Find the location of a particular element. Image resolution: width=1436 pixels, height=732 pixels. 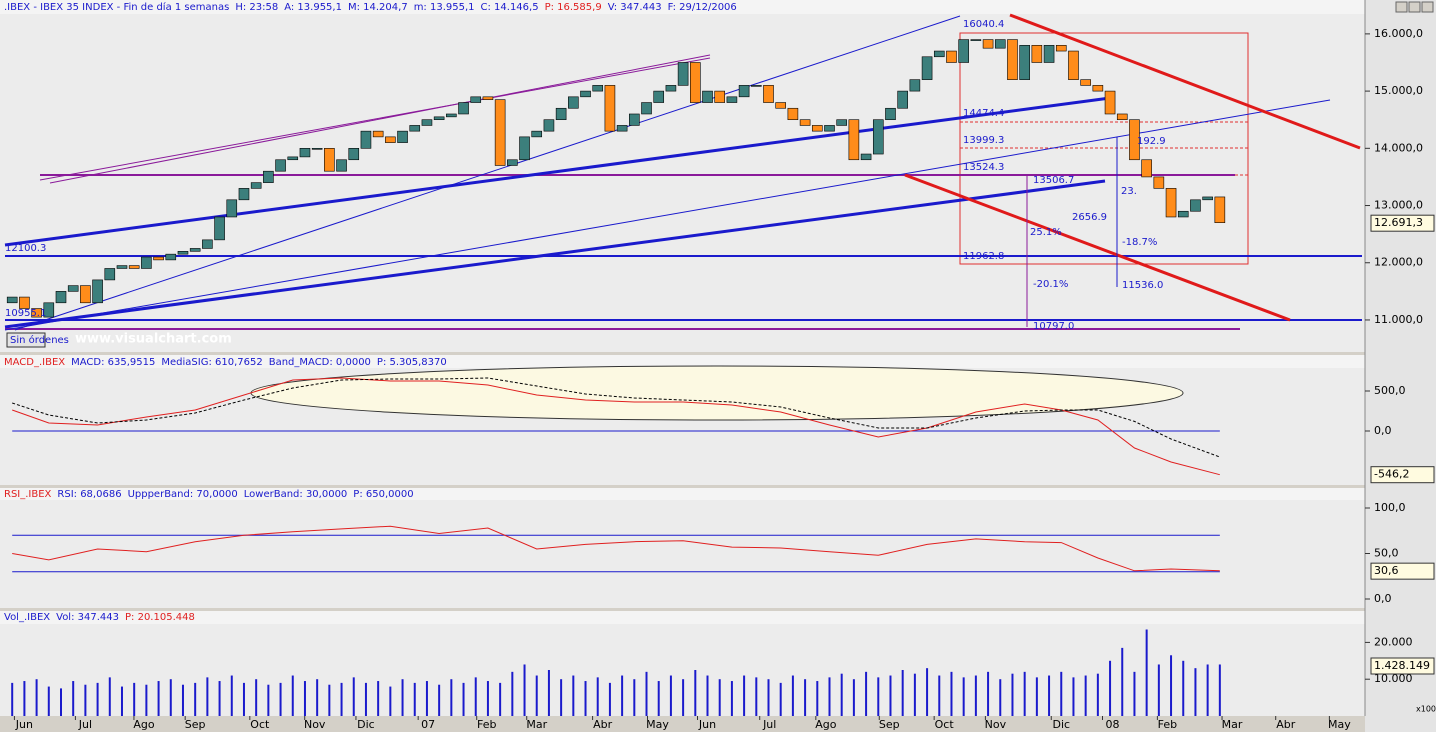

annotation: 11962.8 is located at coordinates (983, 256).